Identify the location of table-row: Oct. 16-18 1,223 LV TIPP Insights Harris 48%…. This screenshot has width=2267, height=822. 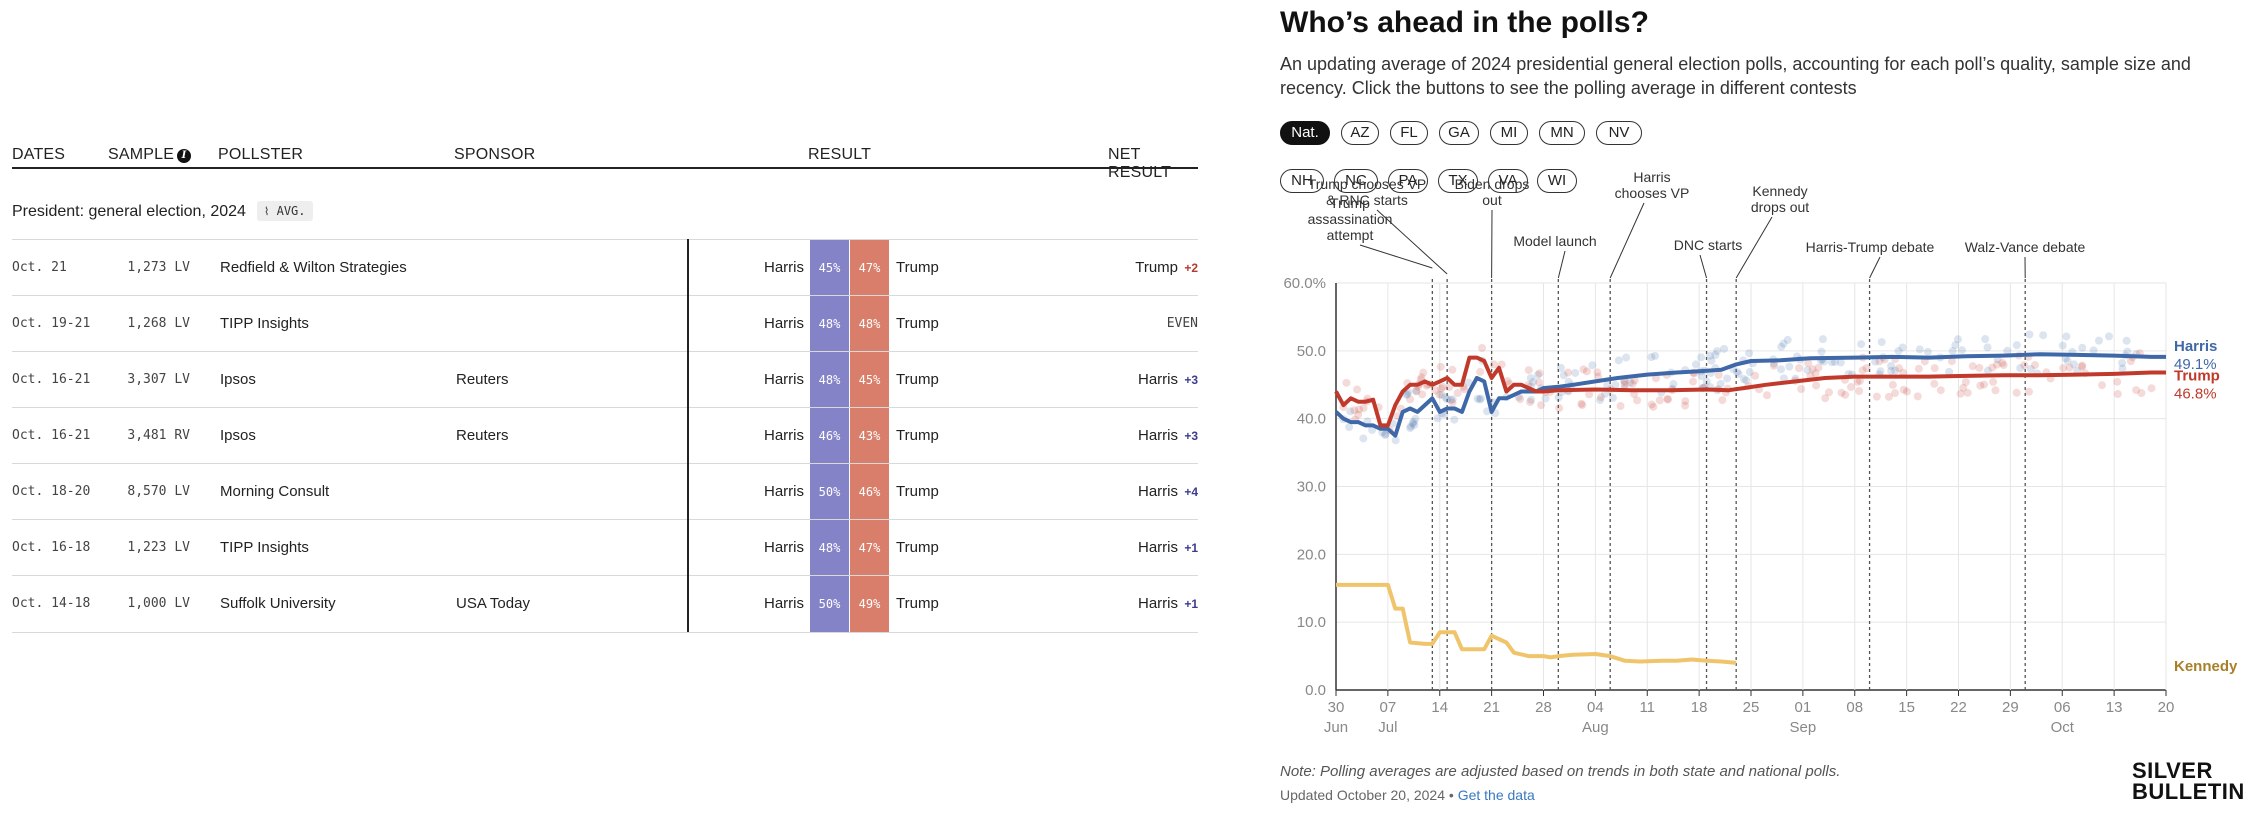
(605, 547).